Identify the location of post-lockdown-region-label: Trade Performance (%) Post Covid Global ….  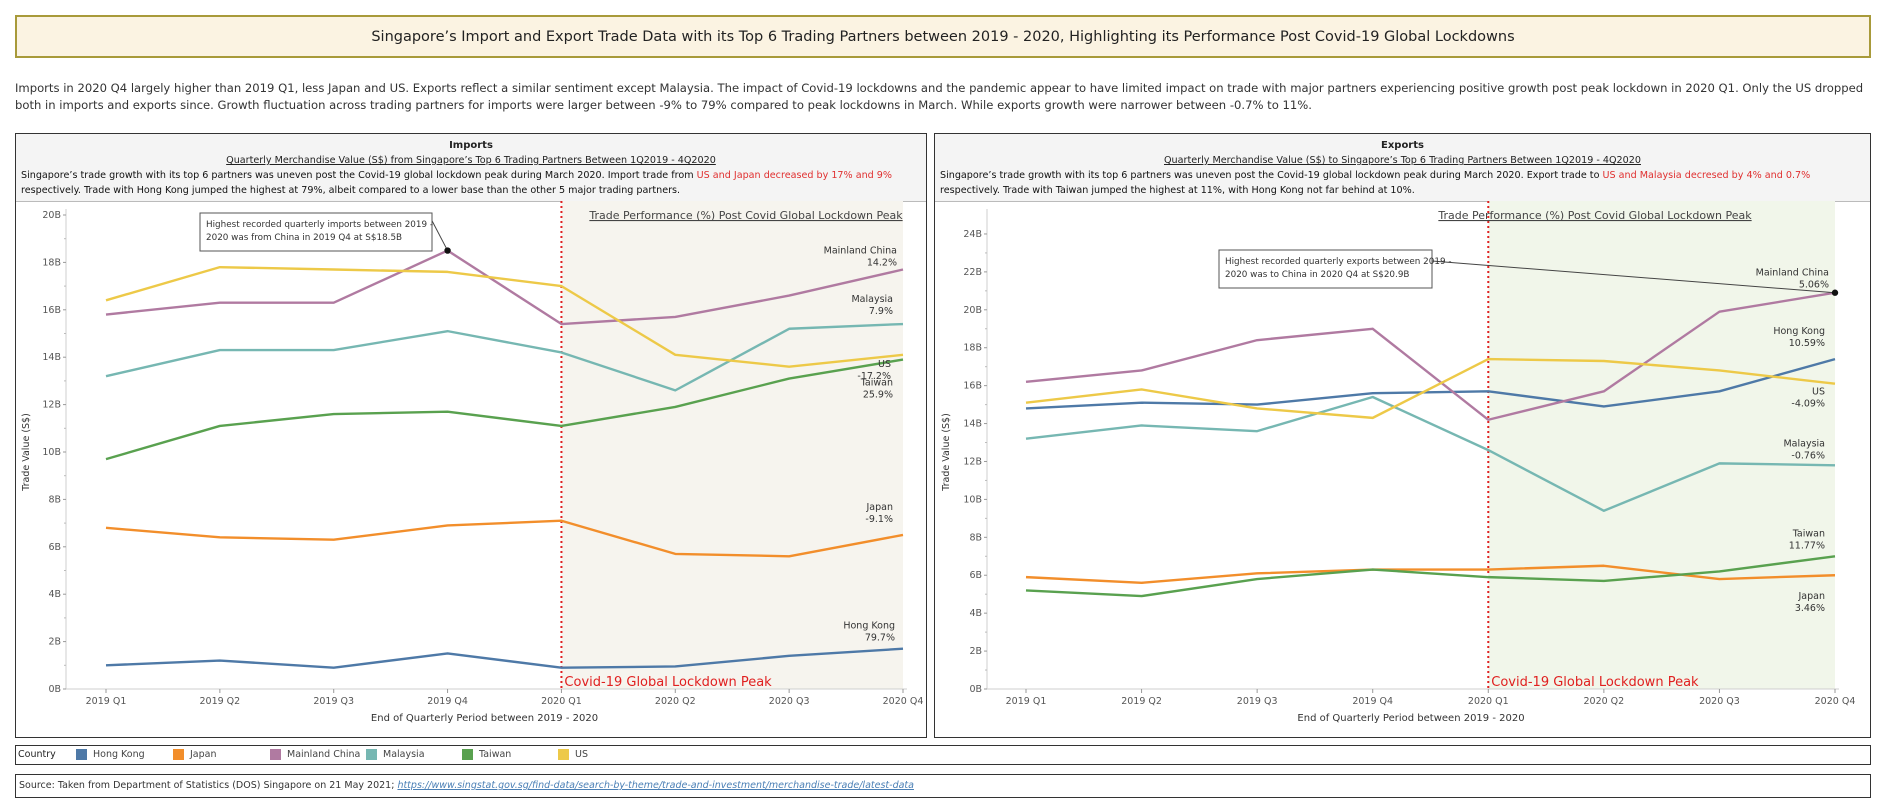
(1594, 215).